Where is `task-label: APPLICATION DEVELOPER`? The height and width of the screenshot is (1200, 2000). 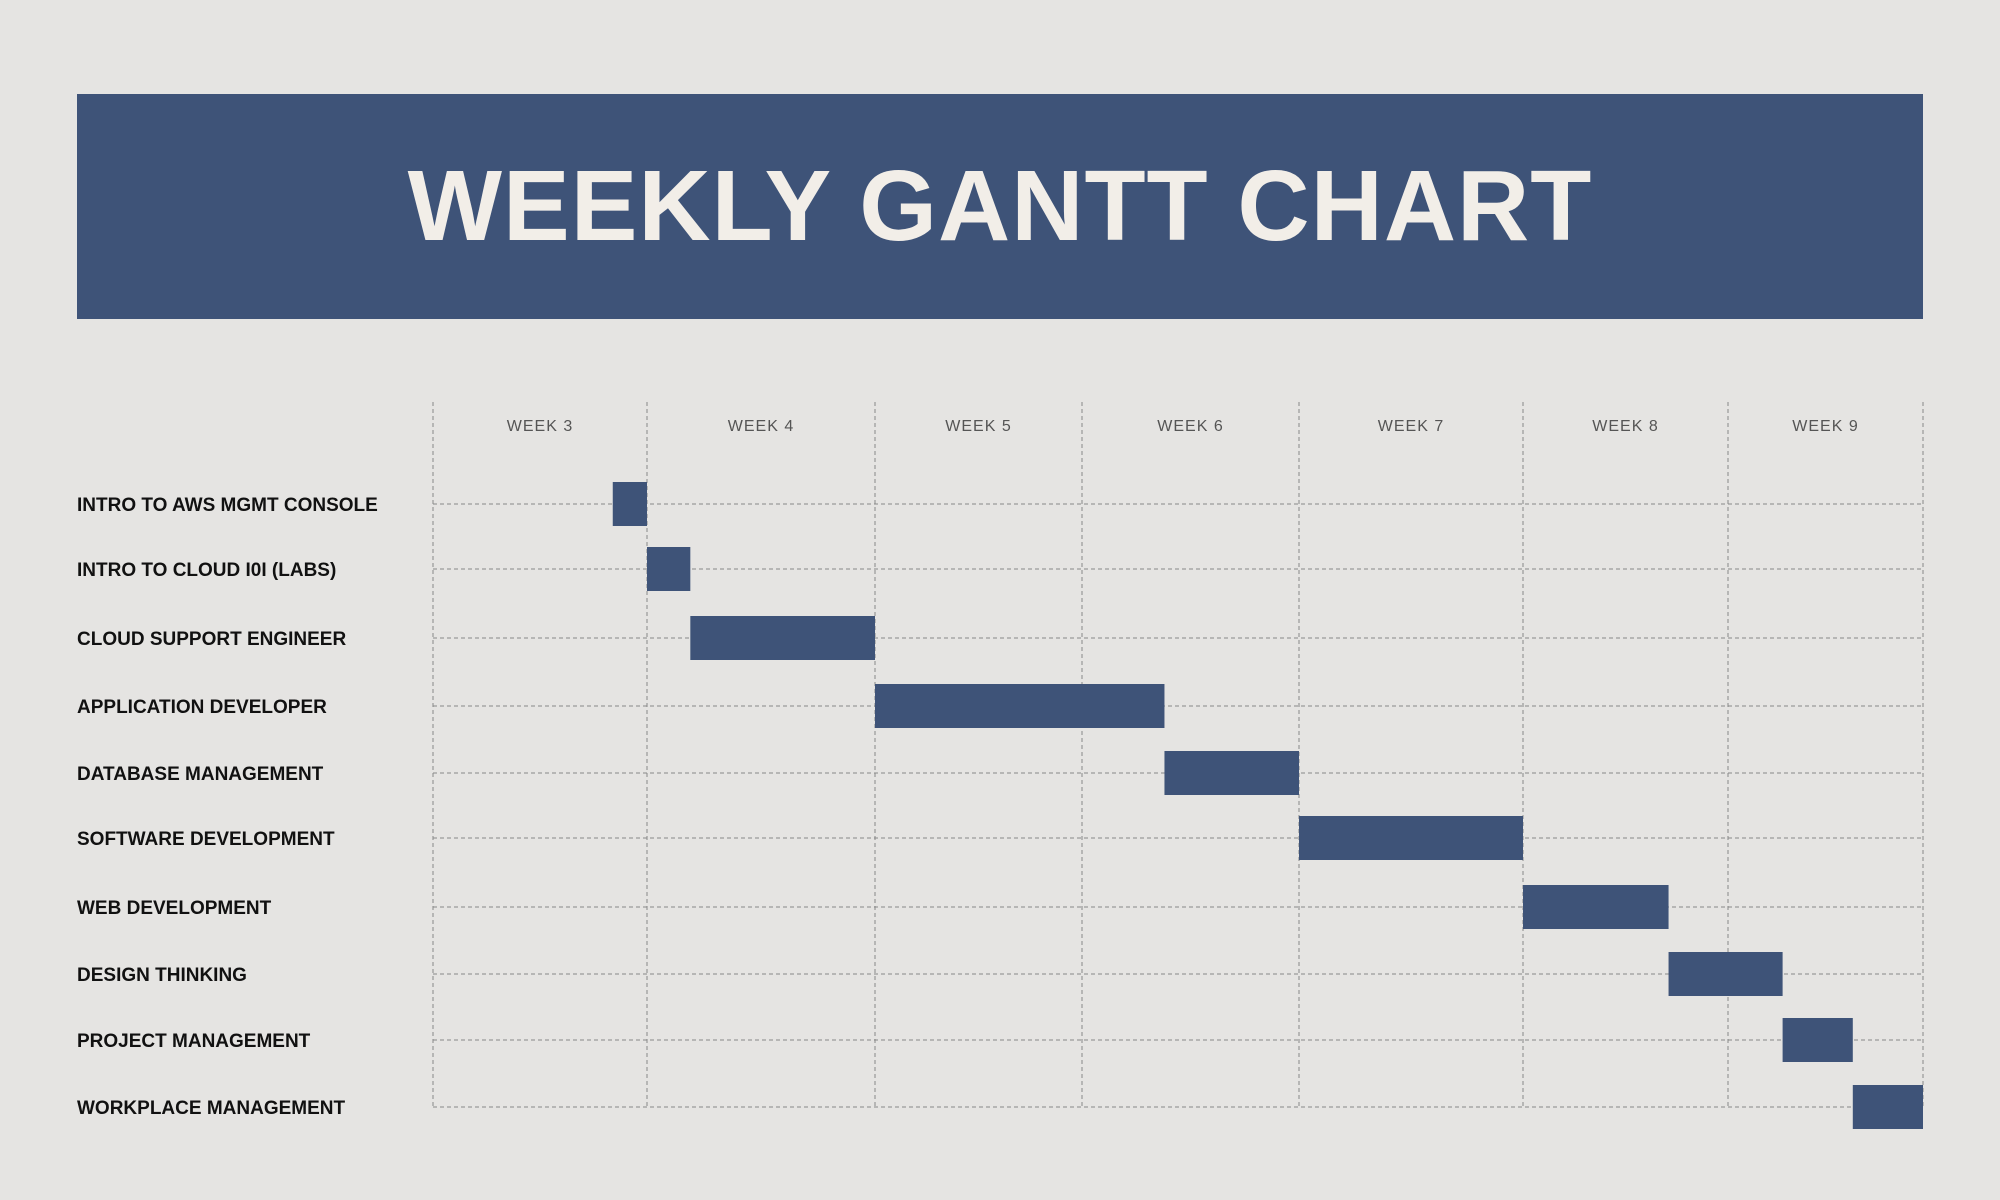 task-label: APPLICATION DEVELOPER is located at coordinates (202, 707).